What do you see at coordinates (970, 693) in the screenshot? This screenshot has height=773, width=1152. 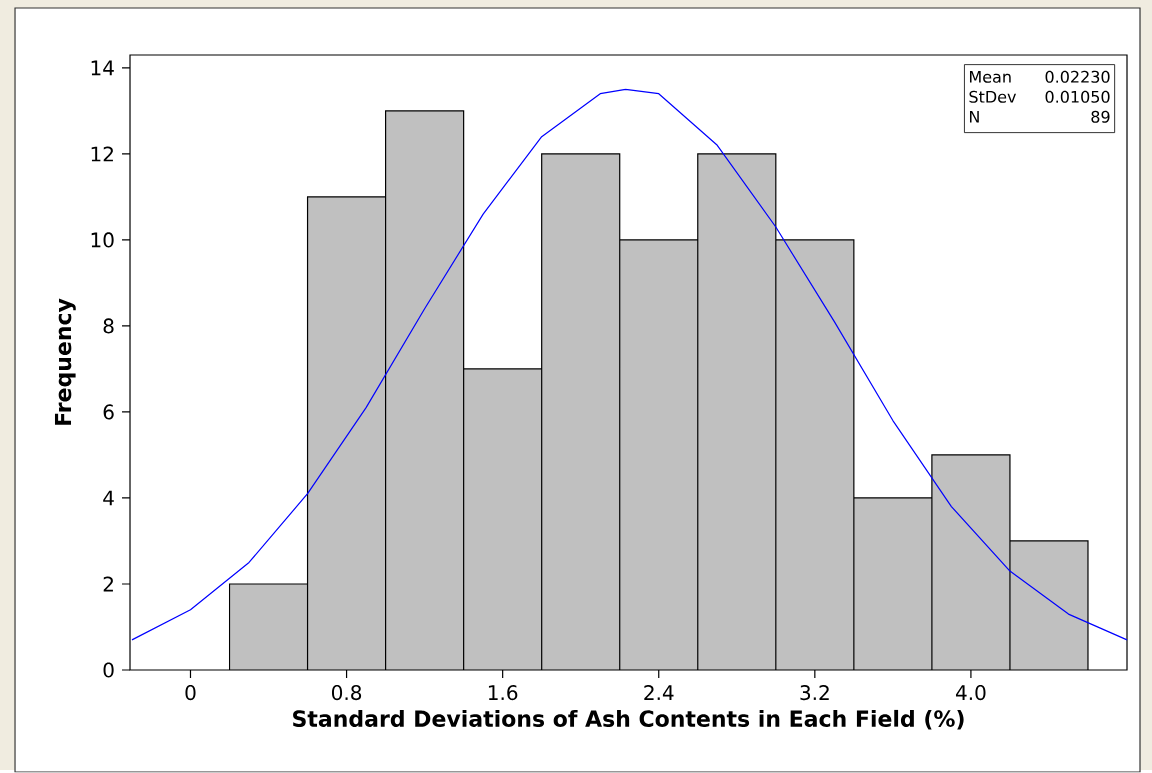 I see `x-tick-label: 4.0` at bounding box center [970, 693].